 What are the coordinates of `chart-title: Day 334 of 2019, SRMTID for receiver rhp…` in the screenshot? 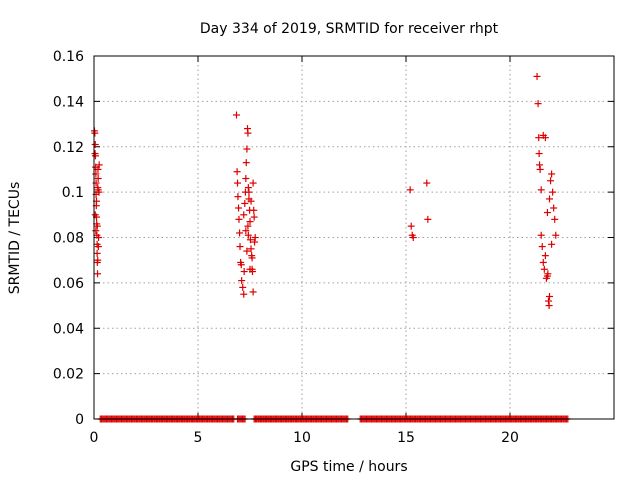 It's located at (349, 29).